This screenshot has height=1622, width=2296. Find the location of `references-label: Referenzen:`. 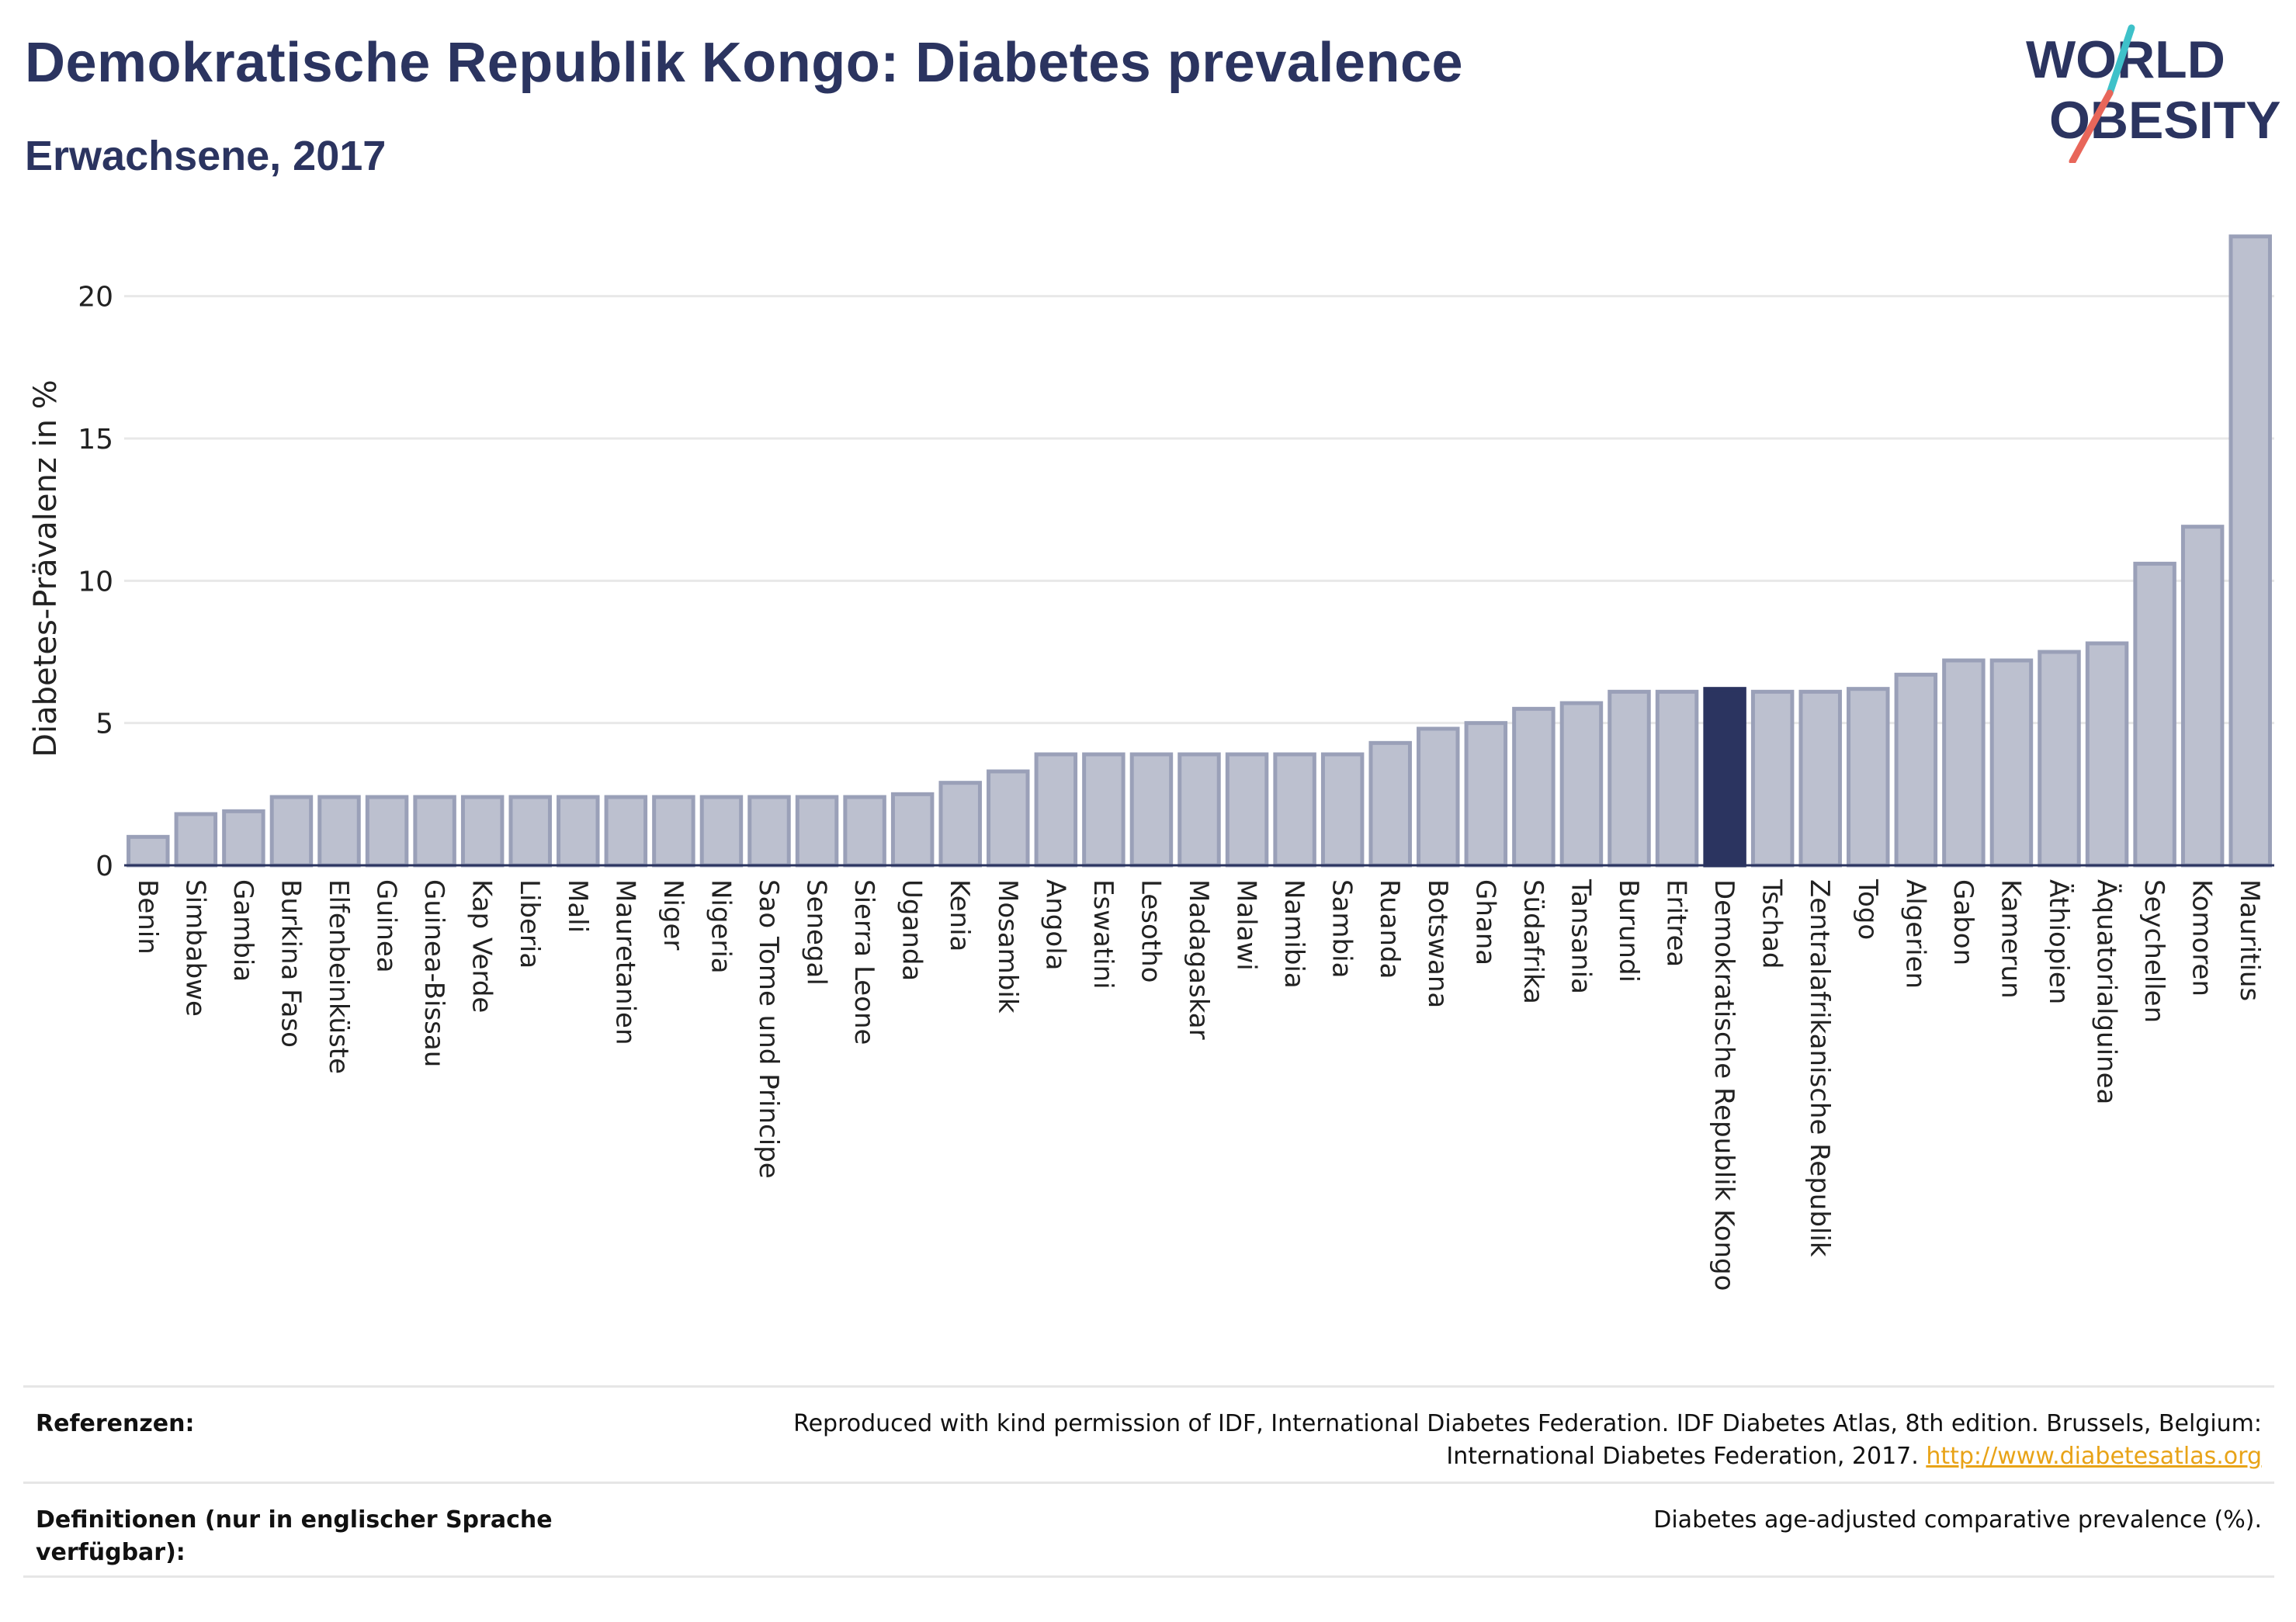

references-label: Referenzen: is located at coordinates (115, 1423).